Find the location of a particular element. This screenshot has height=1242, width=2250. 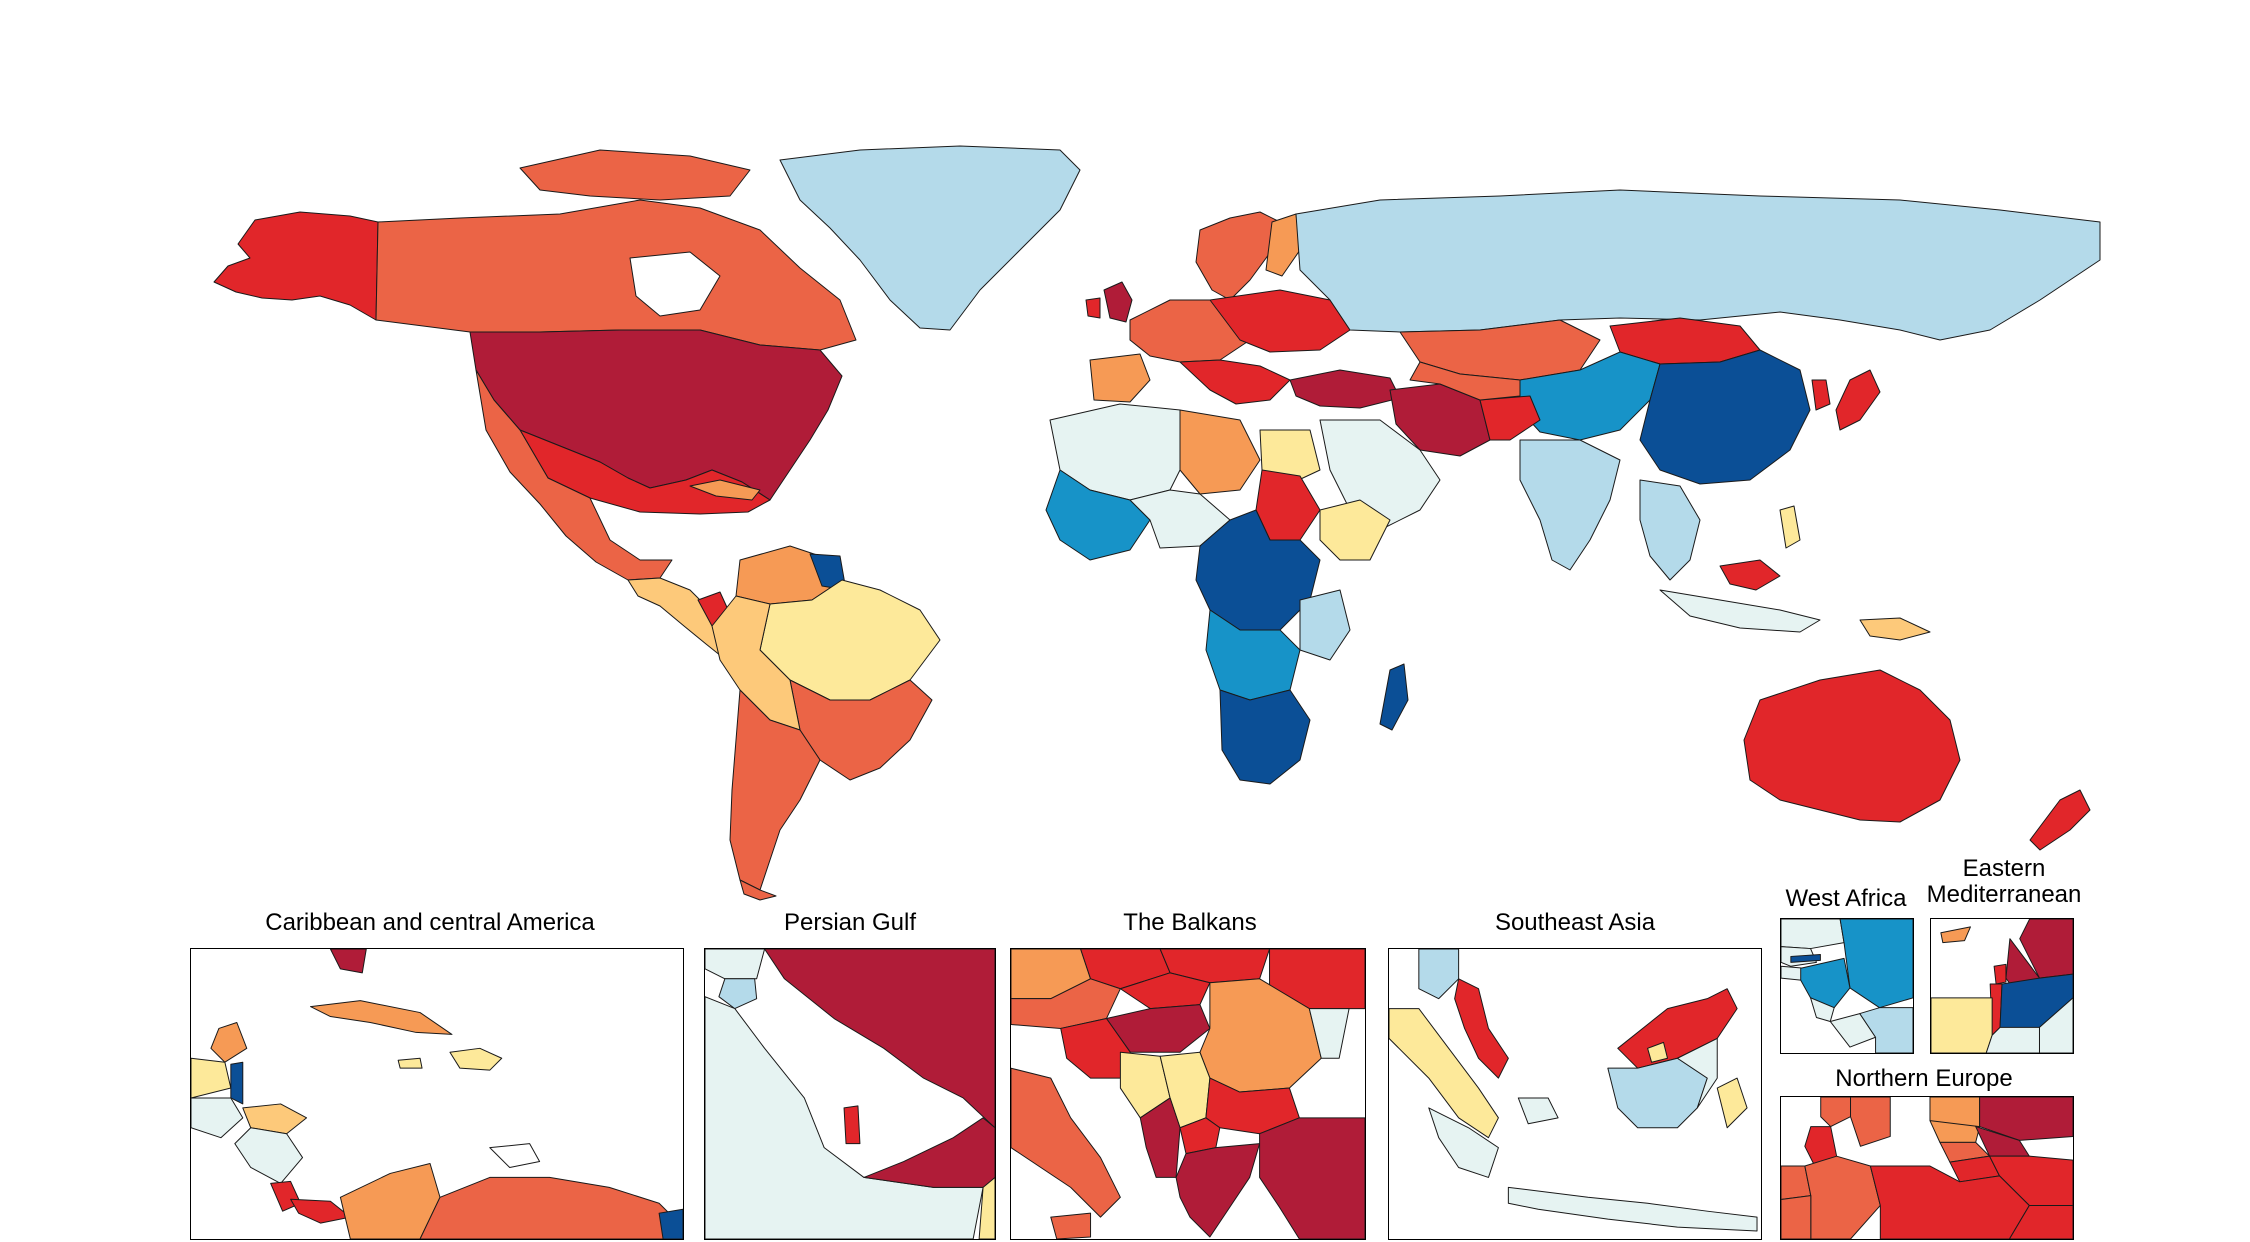

balkans-greece is located at coordinates (1218, 1190).